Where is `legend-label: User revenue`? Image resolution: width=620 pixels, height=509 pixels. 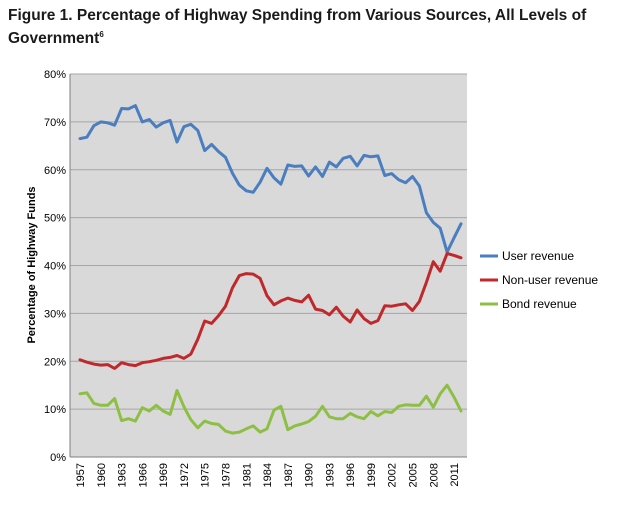 legend-label: User revenue is located at coordinates (538, 256).